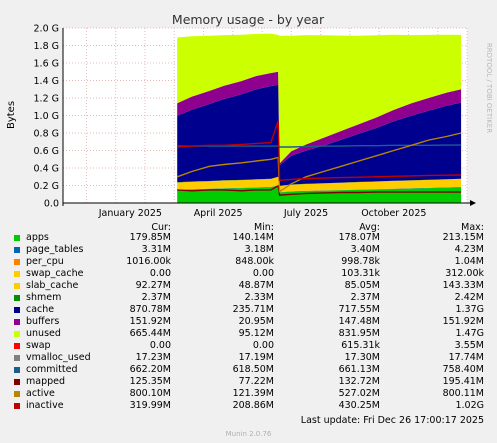 The image size is (497, 443). I want to click on legend-cur: 2.37M, so click(156, 297).